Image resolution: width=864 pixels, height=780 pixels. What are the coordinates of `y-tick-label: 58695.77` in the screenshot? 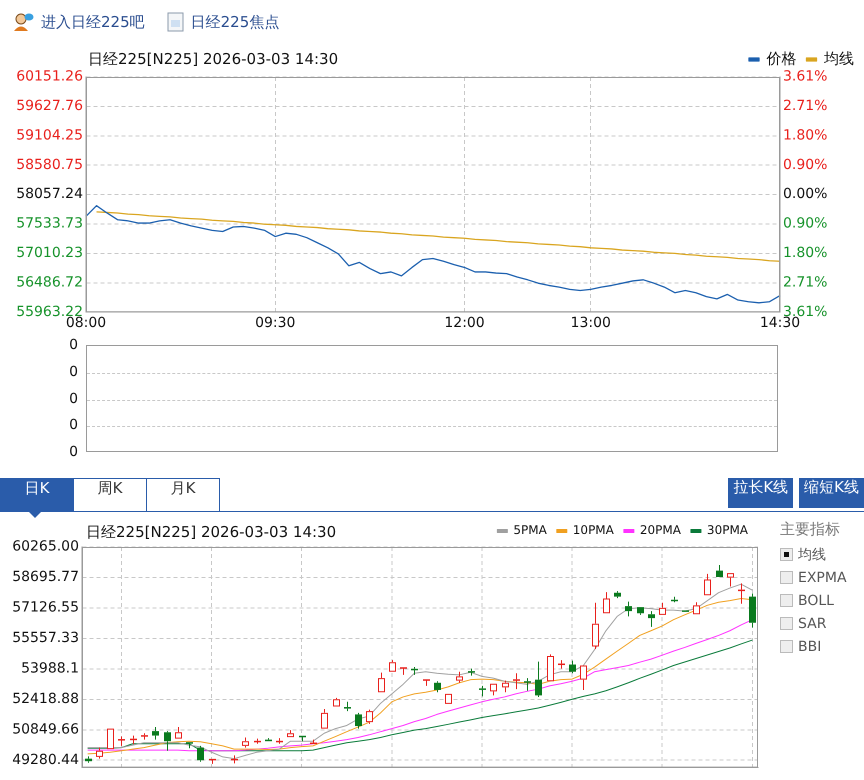 It's located at (45, 577).